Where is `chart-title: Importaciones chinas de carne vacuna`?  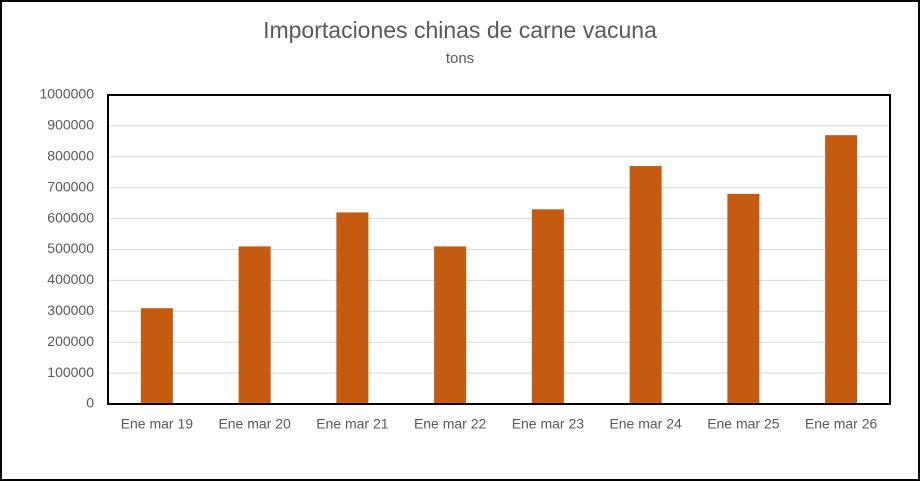 chart-title: Importaciones chinas de carne vacuna is located at coordinates (460, 30).